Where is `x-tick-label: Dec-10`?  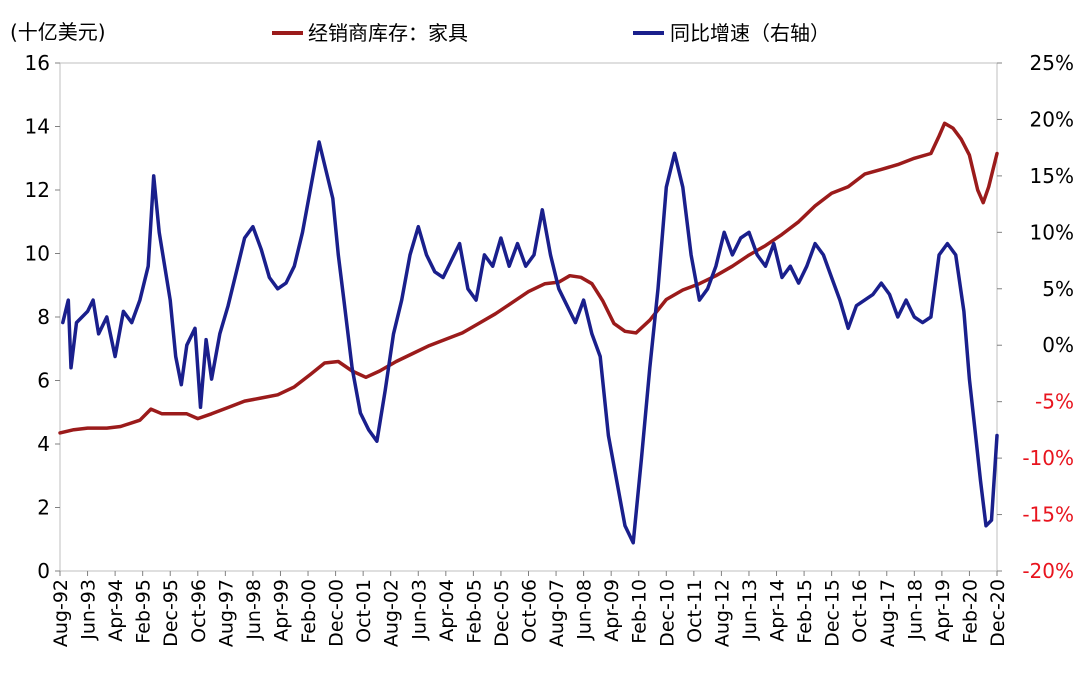 x-tick-label: Dec-10 is located at coordinates (667, 613).